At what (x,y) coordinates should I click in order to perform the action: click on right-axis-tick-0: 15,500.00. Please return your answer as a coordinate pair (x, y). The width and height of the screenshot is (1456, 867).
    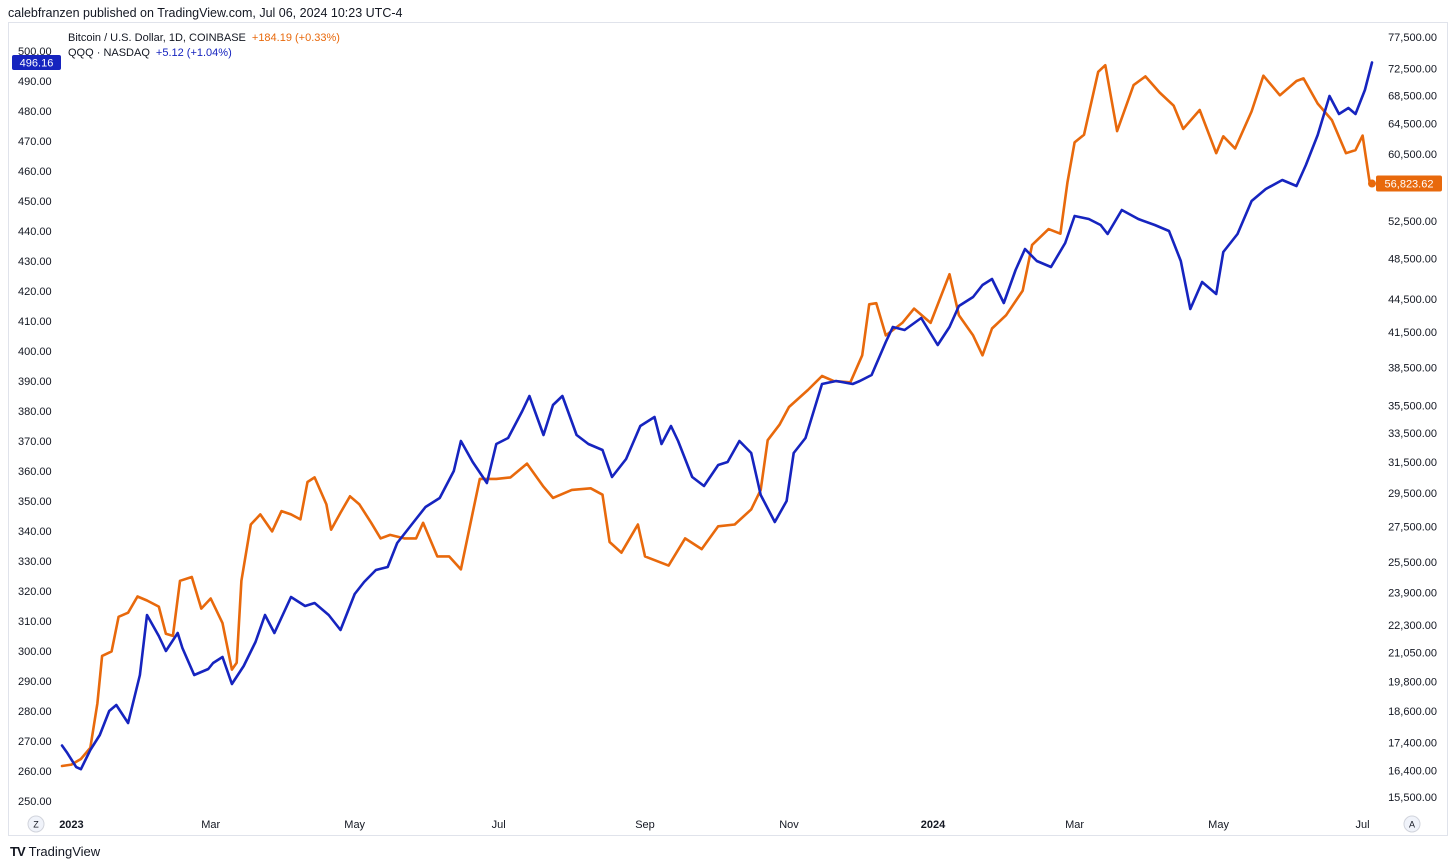
    Looking at the image, I should click on (1412, 798).